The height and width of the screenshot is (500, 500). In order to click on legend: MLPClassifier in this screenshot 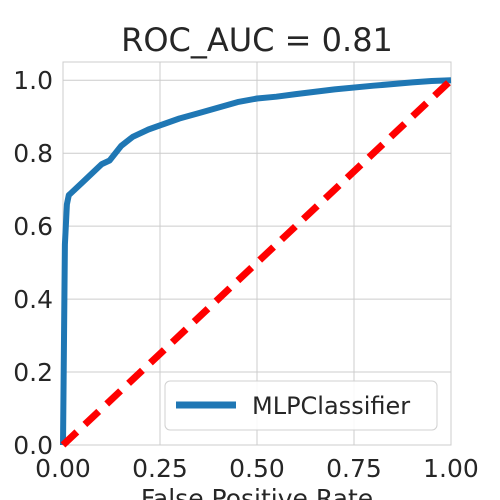, I will do `click(301, 405)`.